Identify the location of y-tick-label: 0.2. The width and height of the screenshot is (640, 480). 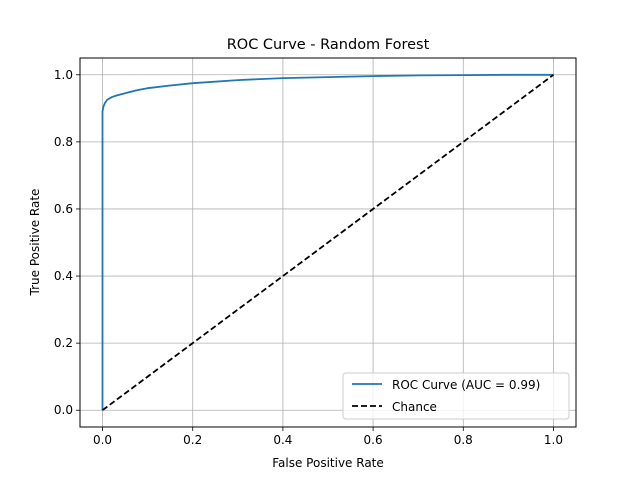
(63, 343).